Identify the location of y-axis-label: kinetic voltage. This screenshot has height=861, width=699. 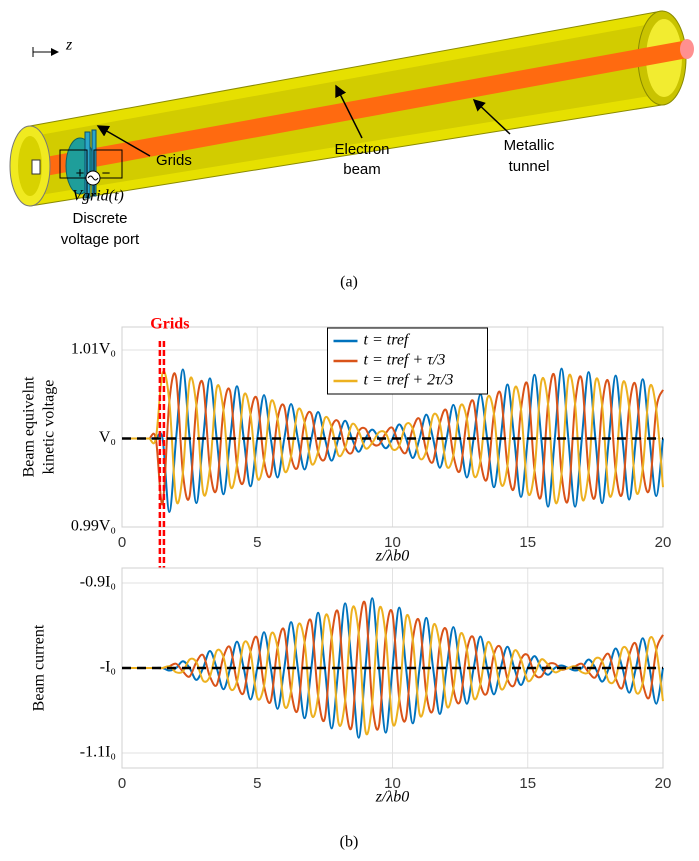
(49, 427).